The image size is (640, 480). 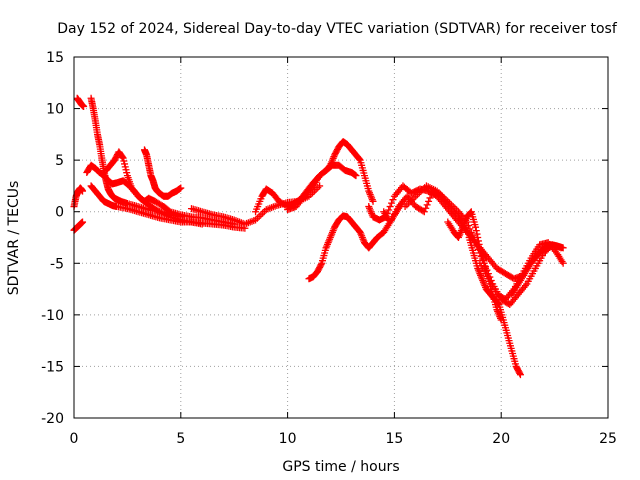 What do you see at coordinates (255, 205) in the screenshot?
I see `series-track-i` at bounding box center [255, 205].